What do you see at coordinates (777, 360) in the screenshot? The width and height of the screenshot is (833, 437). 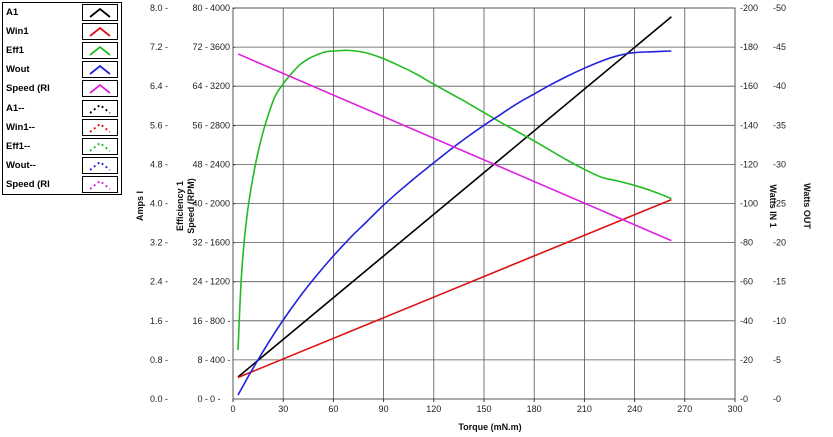 I see `watts-out-tick-label: -5` at bounding box center [777, 360].